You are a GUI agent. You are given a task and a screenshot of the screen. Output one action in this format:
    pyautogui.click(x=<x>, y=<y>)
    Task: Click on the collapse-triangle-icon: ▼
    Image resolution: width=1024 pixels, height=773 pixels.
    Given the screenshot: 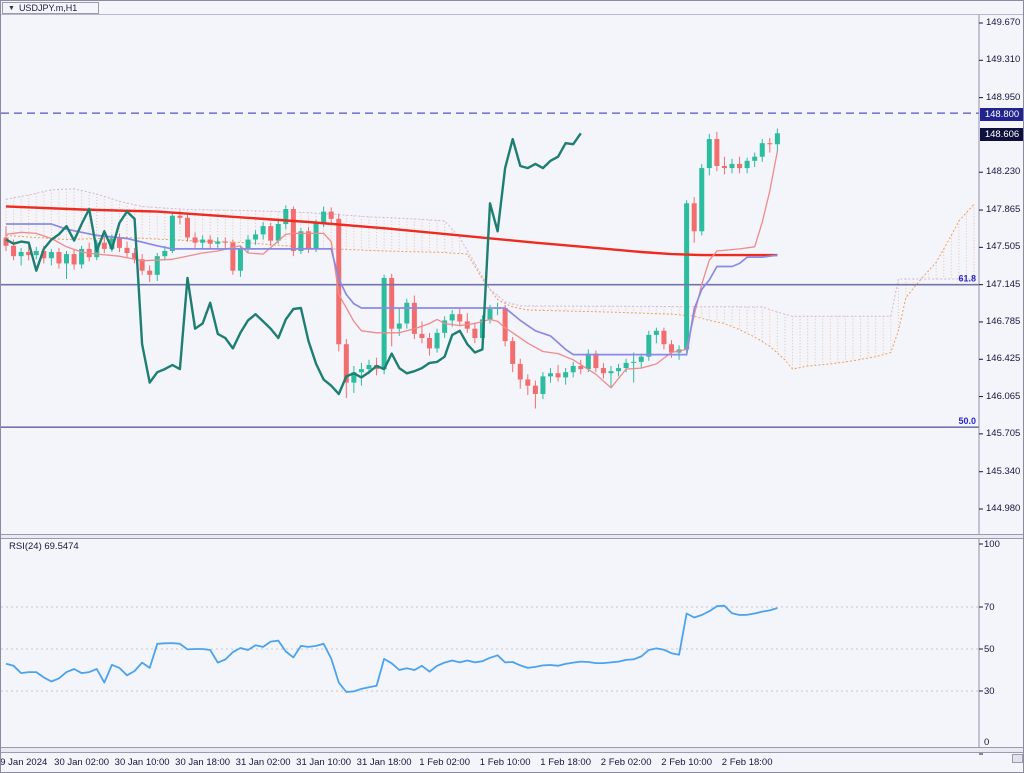 What is the action you would take?
    pyautogui.click(x=11, y=8)
    